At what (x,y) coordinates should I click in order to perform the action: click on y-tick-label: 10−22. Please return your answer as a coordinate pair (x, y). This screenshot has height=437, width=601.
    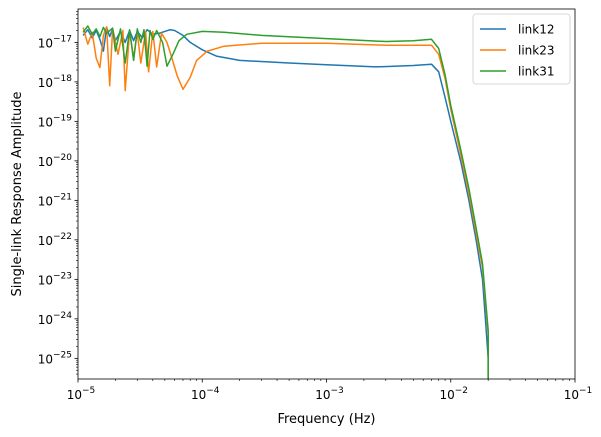
    Looking at the image, I should click on (55, 240).